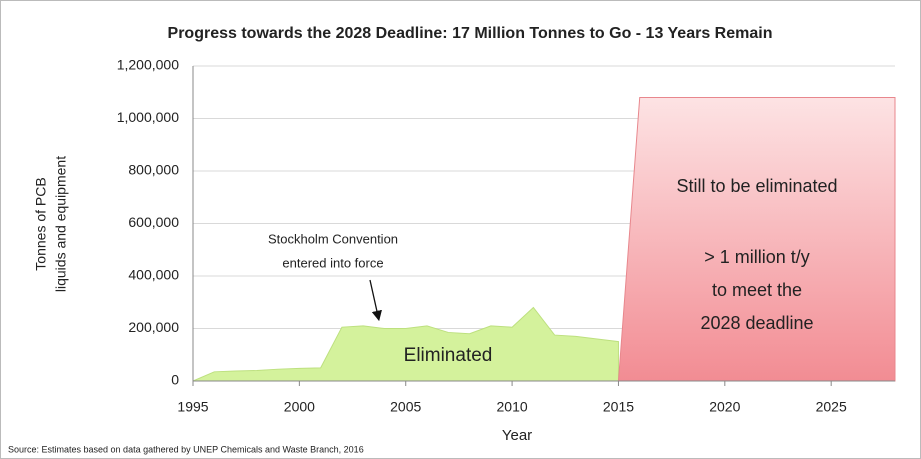  What do you see at coordinates (153, 327) in the screenshot?
I see `y-tick-label: 200,000` at bounding box center [153, 327].